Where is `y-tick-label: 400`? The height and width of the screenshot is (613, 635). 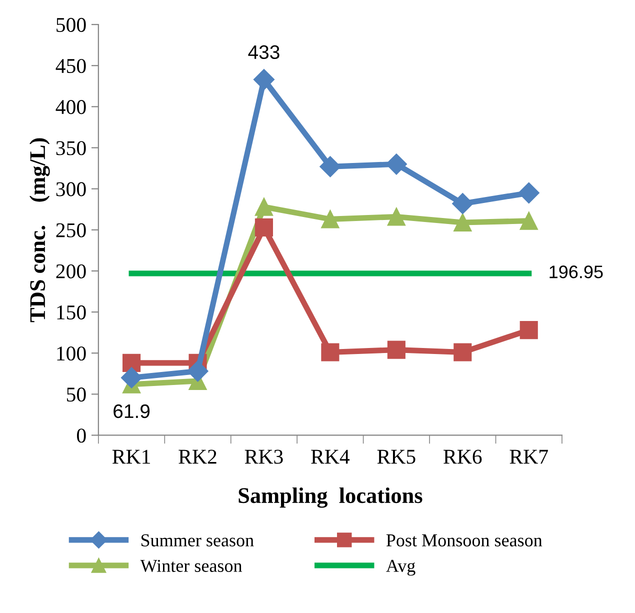 y-tick-label: 400 is located at coordinates (71, 107).